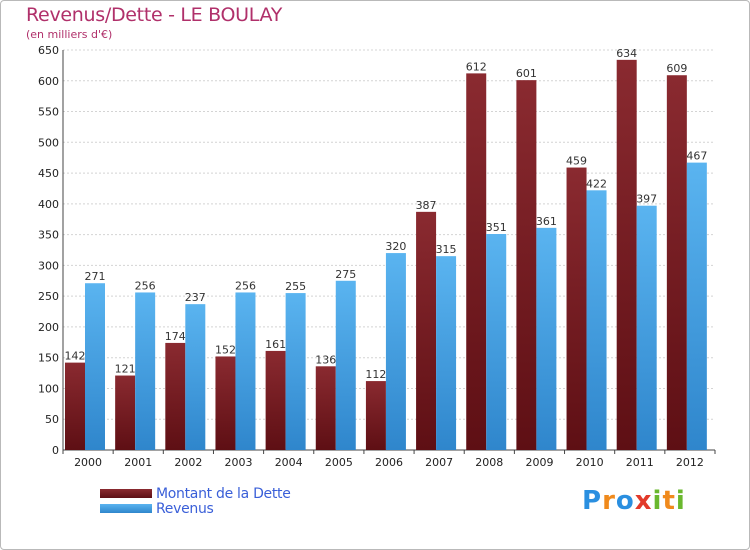 This screenshot has height=550, width=750. What do you see at coordinates (88, 462) in the screenshot?
I see `x-tick-label: 2000` at bounding box center [88, 462].